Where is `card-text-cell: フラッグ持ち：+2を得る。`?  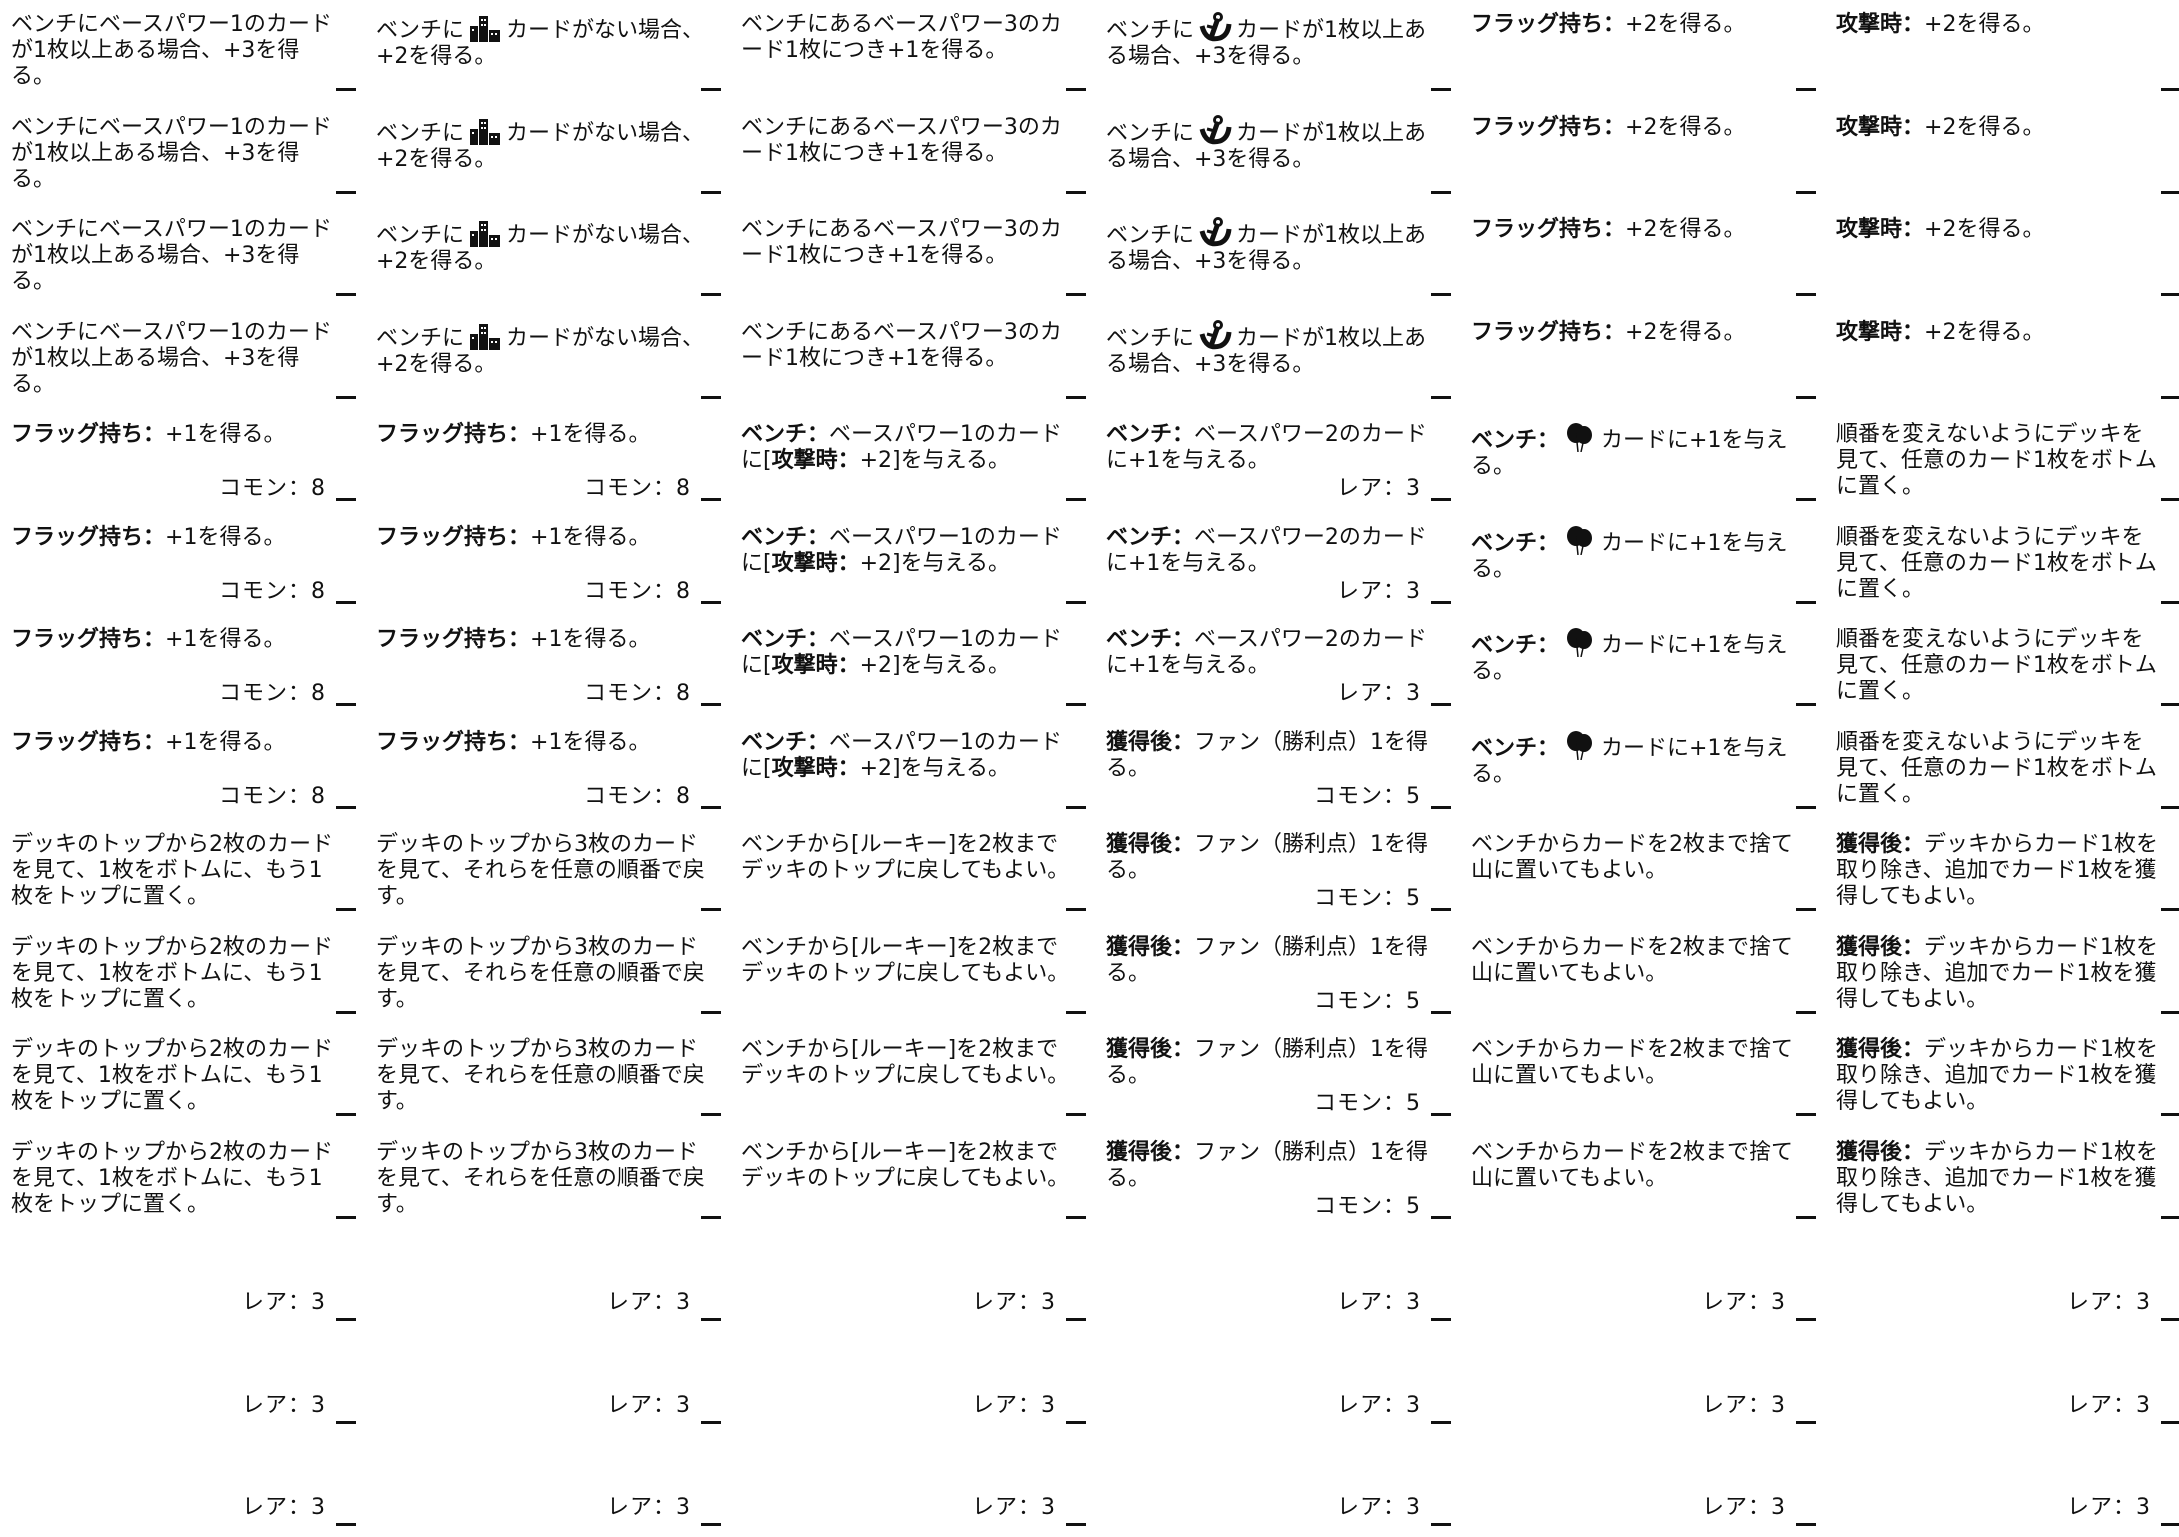 card-text-cell: フラッグ持ち：+2を得る。 is located at coordinates (1630, 154).